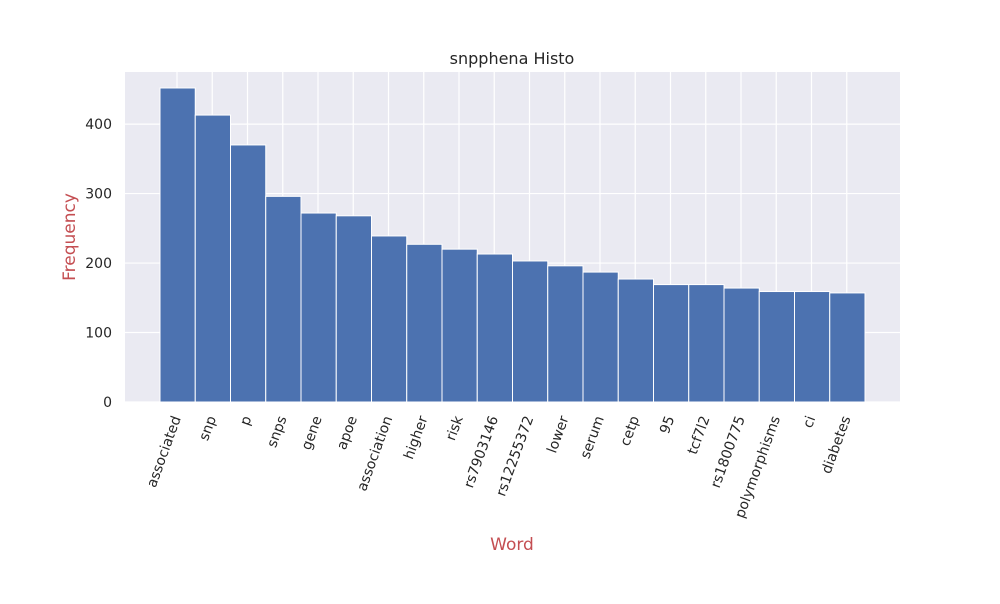 Image resolution: width=1000 pixels, height=604 pixels. I want to click on bar-snps, so click(283, 299).